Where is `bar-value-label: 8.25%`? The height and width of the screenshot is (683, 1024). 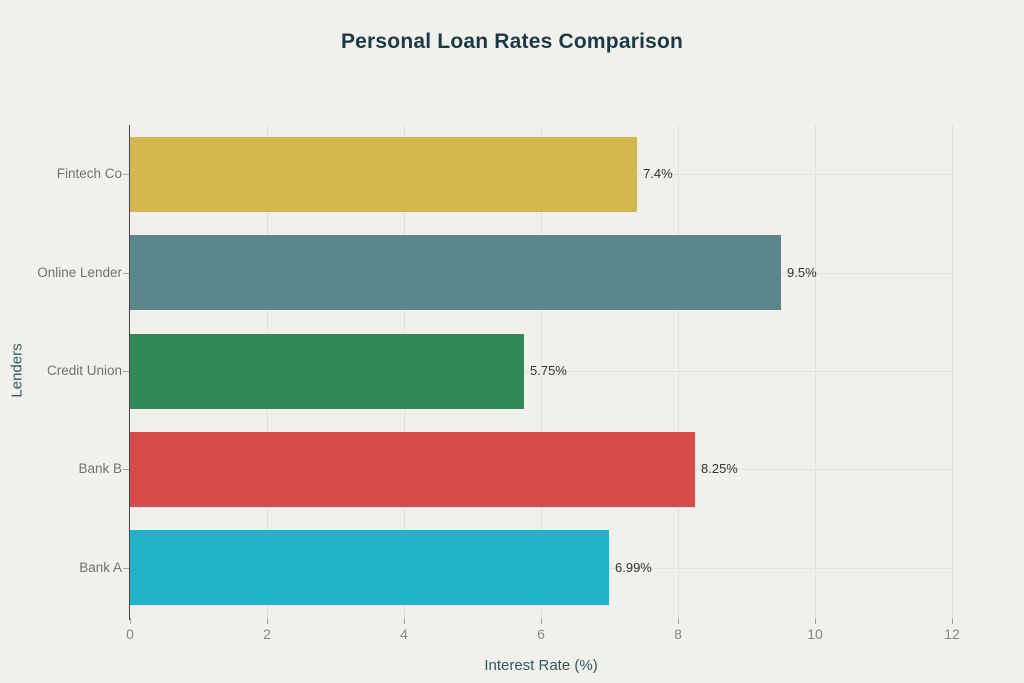
bar-value-label: 8.25% is located at coordinates (719, 468).